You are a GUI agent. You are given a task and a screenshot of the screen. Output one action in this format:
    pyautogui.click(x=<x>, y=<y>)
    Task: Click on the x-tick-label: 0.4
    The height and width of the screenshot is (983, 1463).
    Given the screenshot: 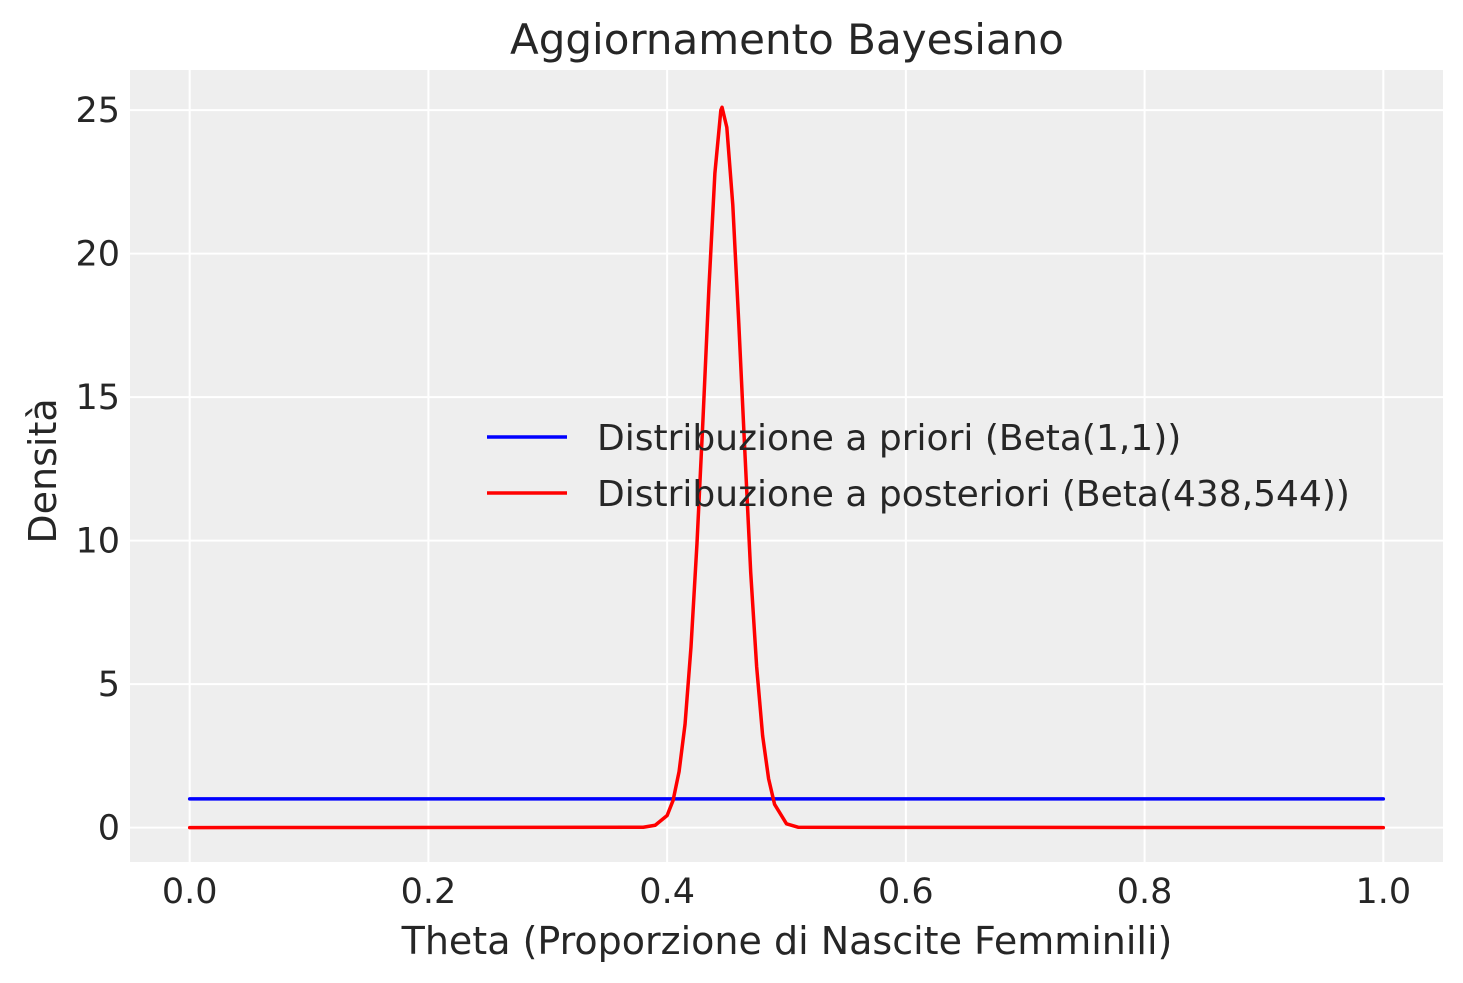 What is the action you would take?
    pyautogui.click(x=667, y=892)
    